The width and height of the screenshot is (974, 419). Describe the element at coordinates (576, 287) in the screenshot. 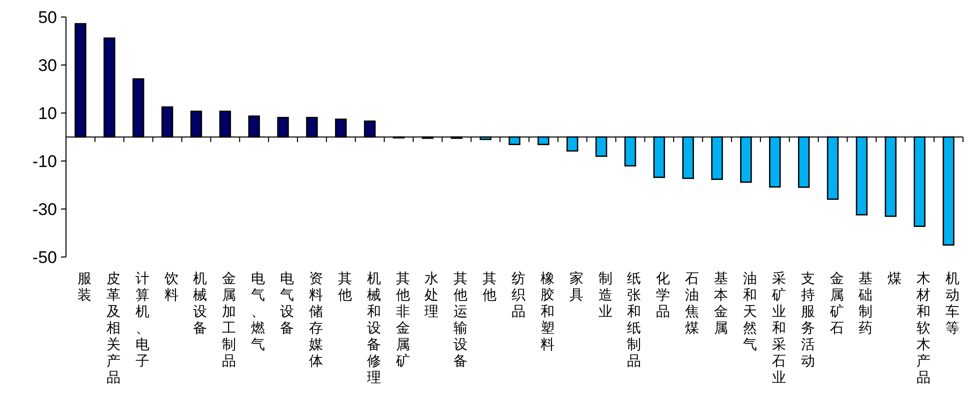

I see `x-tick-label: 家具` at that location.